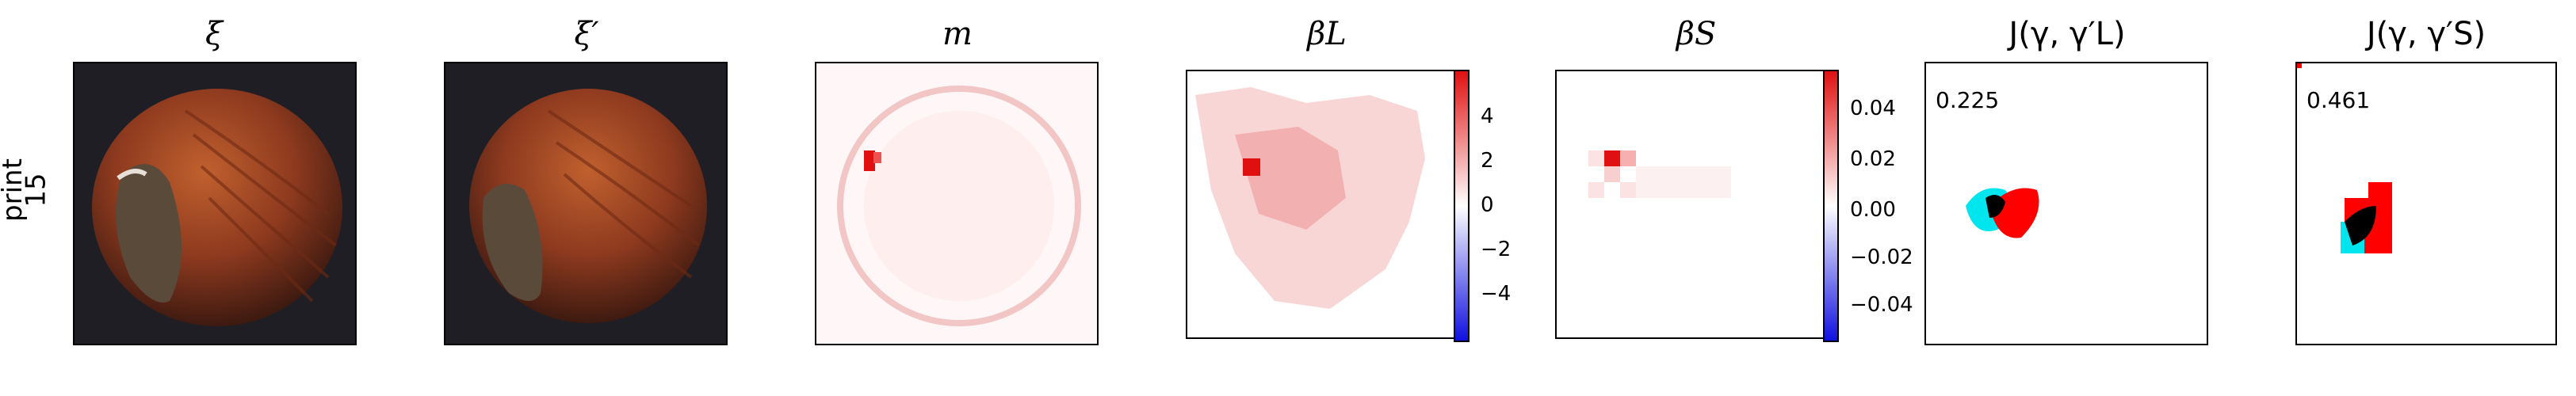 This screenshot has height=396, width=2576. Describe the element at coordinates (214, 34) in the screenshot. I see `panel-title-xi: ξ` at that location.